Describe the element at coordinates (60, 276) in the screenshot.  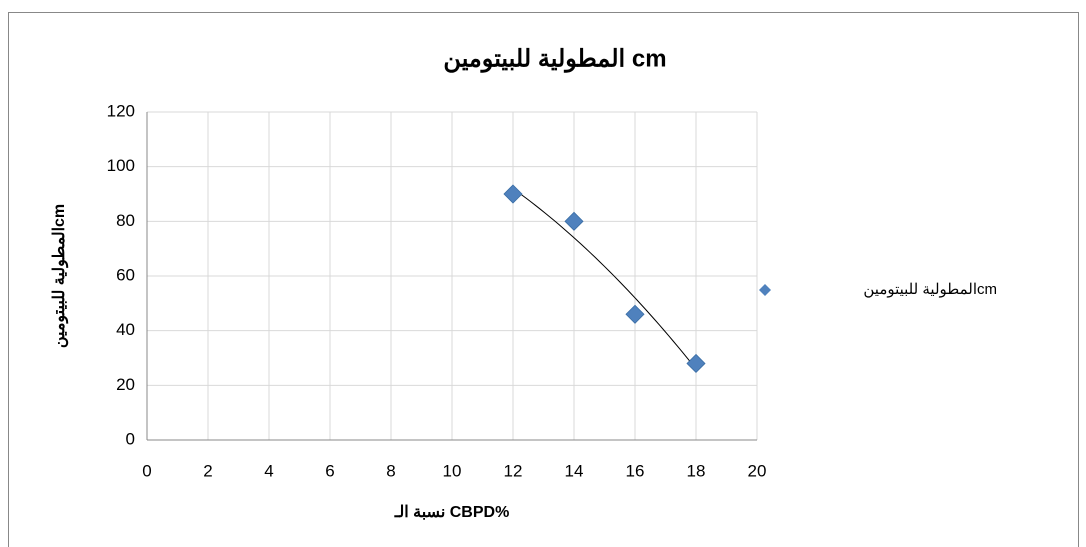
I see `y-axis-label: المطولية للبيتومينcm` at that location.